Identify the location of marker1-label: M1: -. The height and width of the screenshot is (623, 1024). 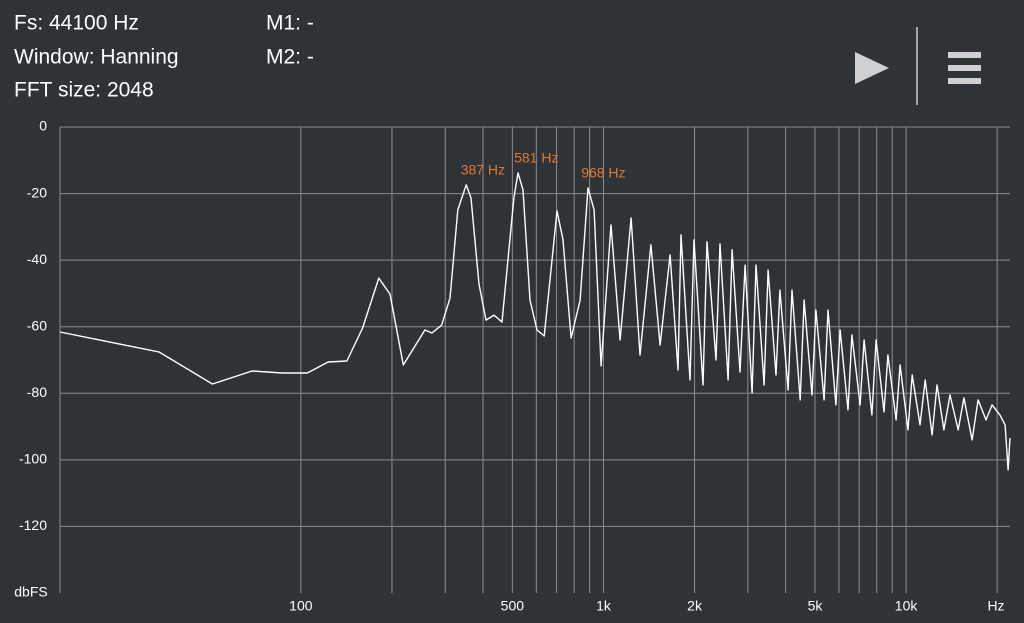
(290, 23).